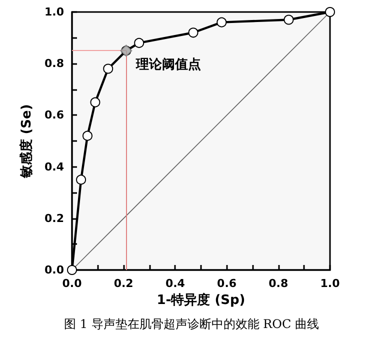 The image size is (383, 349). I want to click on x-tick-label: 0.6, so click(227, 283).